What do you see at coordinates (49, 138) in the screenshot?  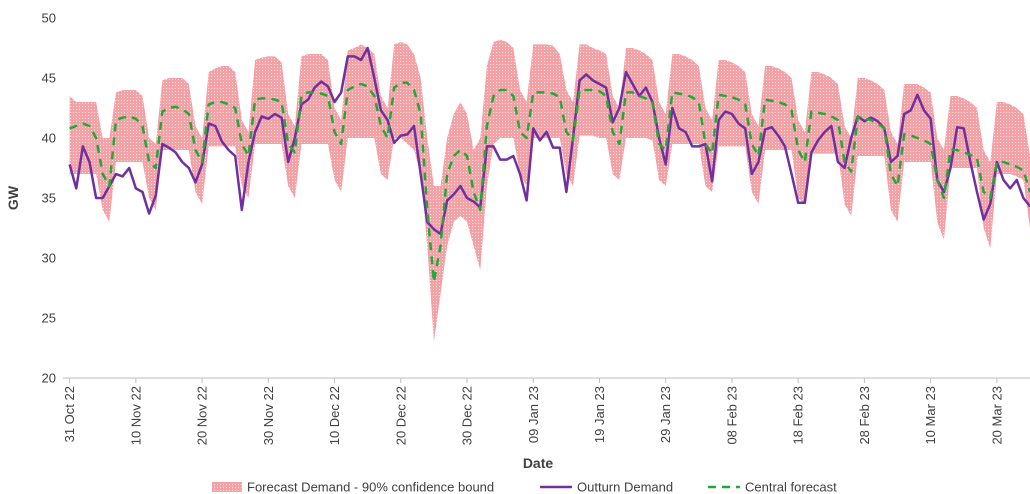 I see `y-tick-label: 40` at bounding box center [49, 138].